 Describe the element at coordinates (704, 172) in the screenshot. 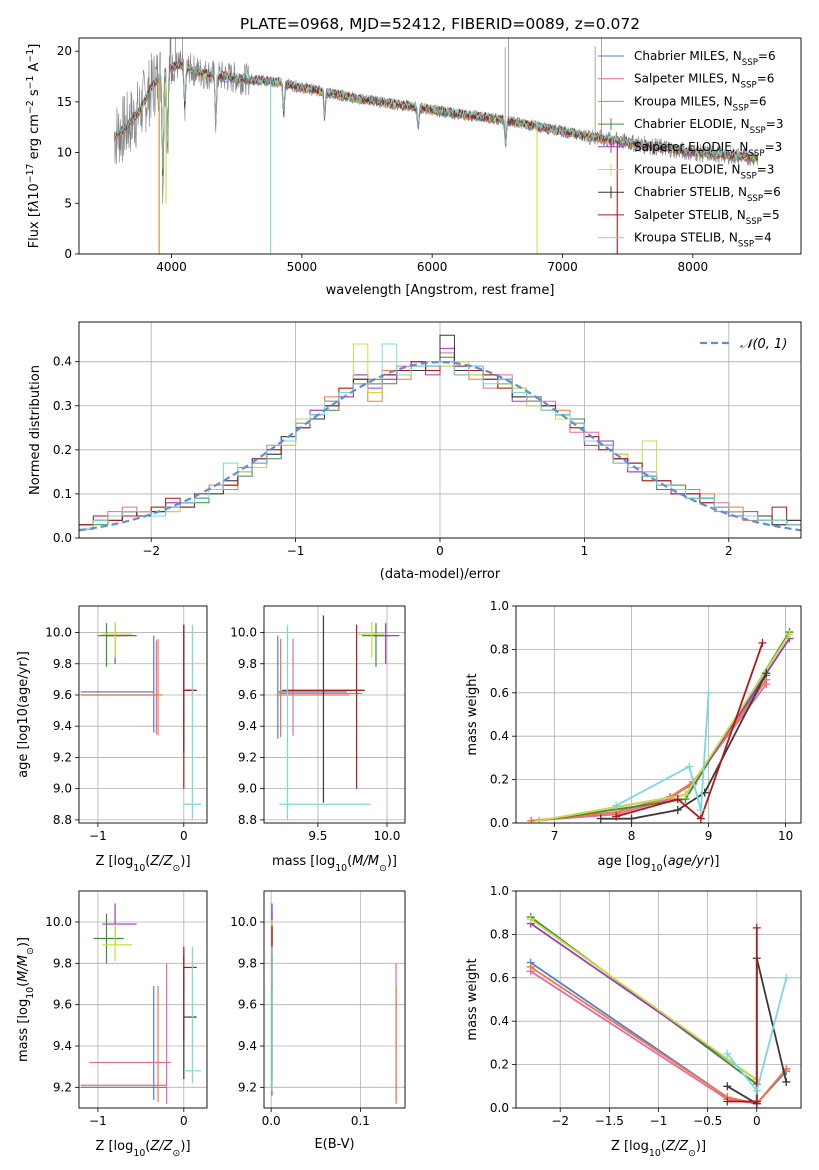

I see `legend-label: Kroupa ELODIE, NSSP=3` at that location.